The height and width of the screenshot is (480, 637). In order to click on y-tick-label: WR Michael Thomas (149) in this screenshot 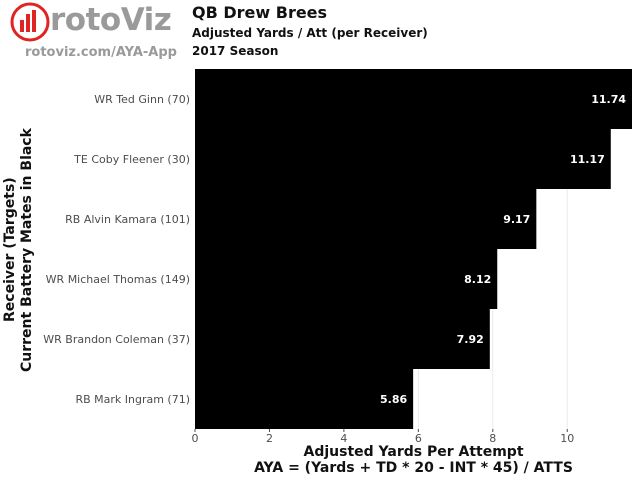, I will do `click(118, 279)`.